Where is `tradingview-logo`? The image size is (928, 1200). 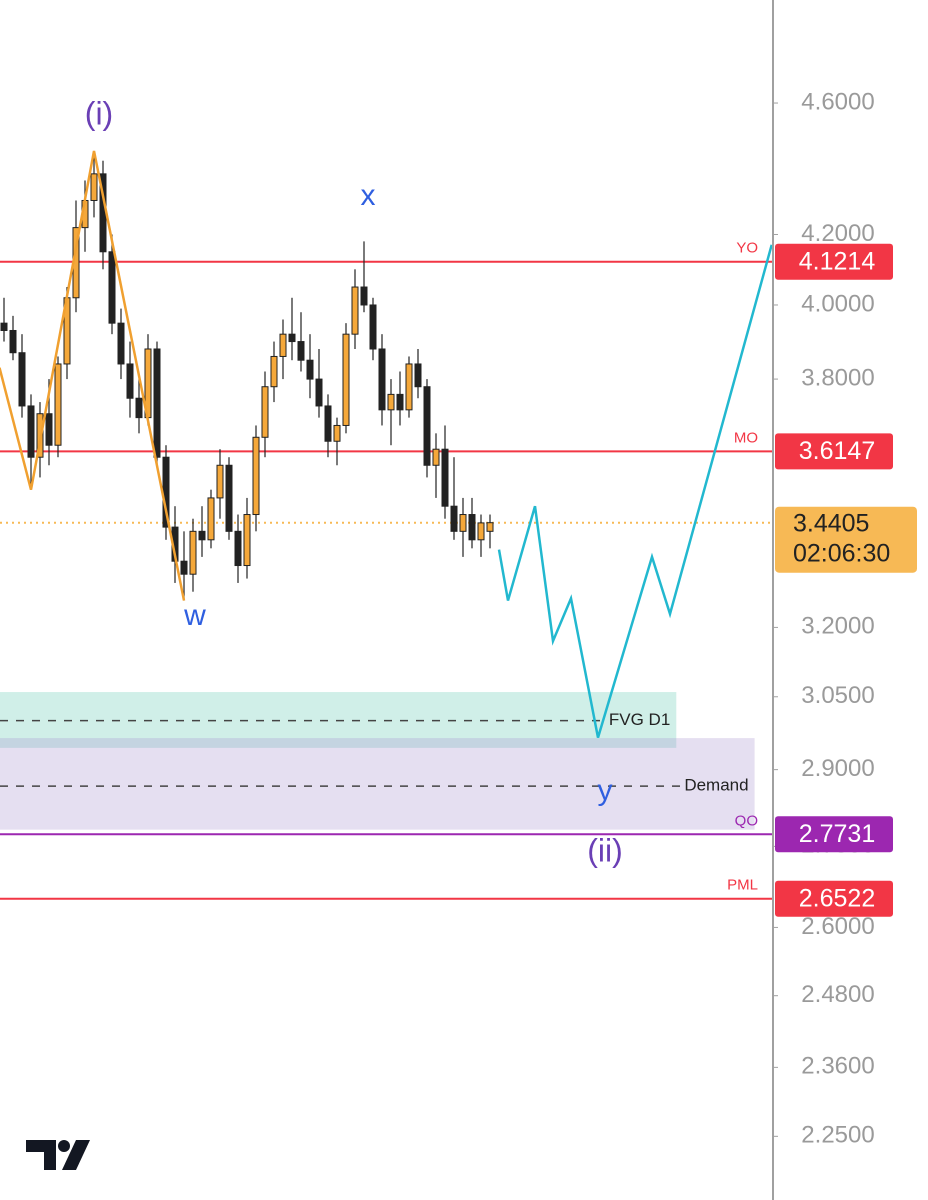
tradingview-logo is located at coordinates (58, 1155).